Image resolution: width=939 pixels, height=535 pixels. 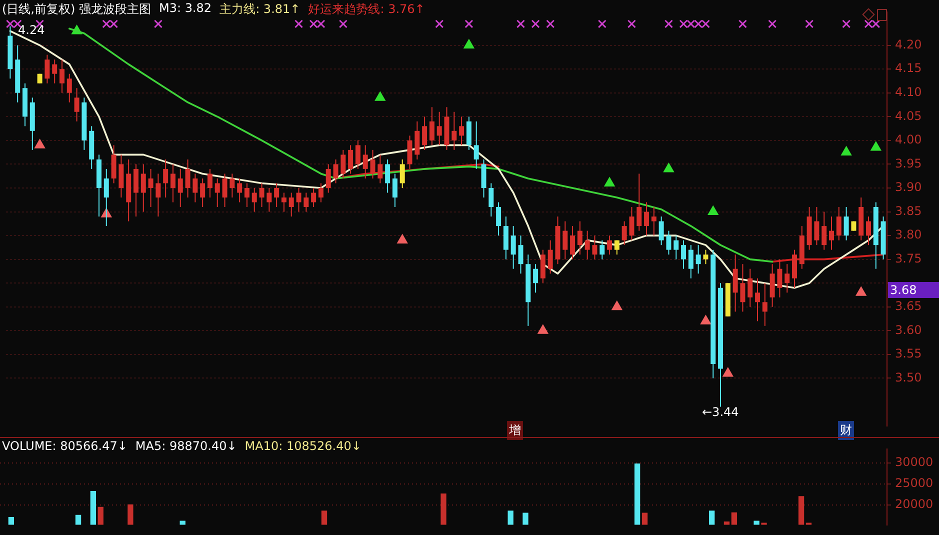 What do you see at coordinates (914, 462) in the screenshot?
I see `y-tick-label: 30000` at bounding box center [914, 462].